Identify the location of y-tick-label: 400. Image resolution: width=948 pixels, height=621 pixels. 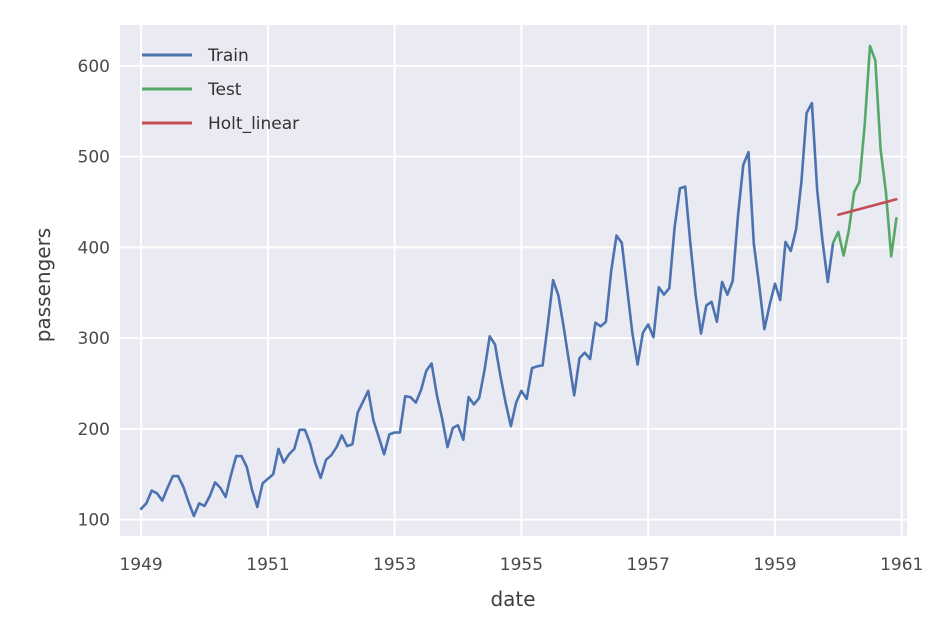
(94, 248).